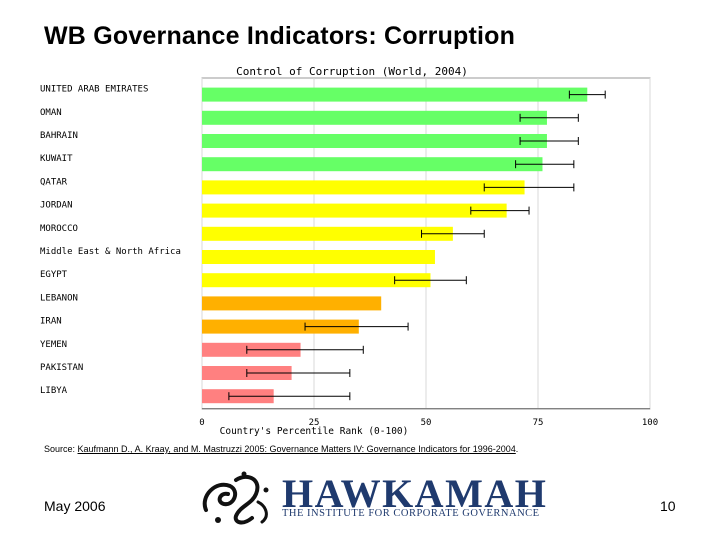 The height and width of the screenshot is (540, 720). I want to click on x-tick-label: 50, so click(426, 423).